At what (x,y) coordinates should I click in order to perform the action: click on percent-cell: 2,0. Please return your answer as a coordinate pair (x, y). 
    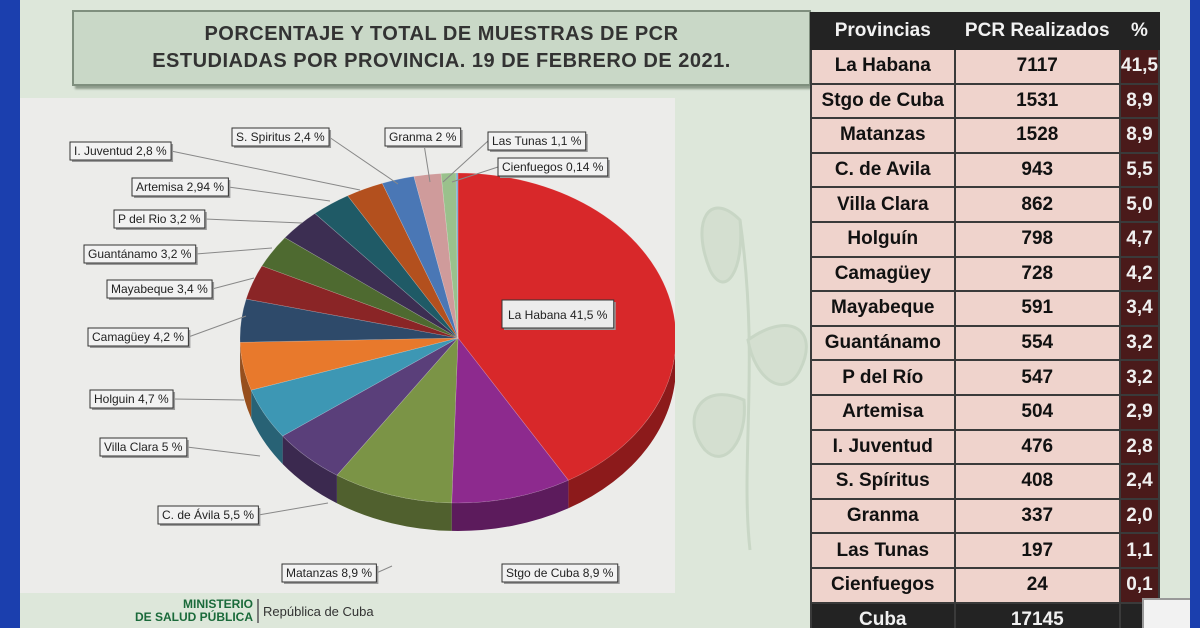
    Looking at the image, I should click on (1139, 516).